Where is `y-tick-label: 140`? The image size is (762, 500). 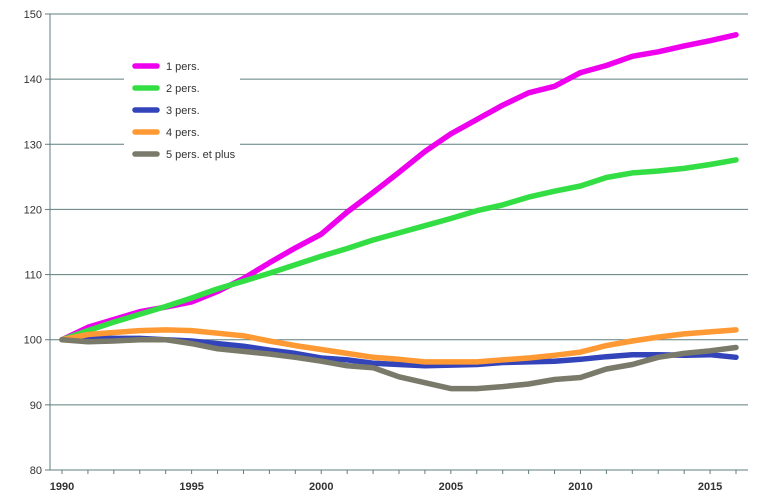 y-tick-label: 140 is located at coordinates (33, 80).